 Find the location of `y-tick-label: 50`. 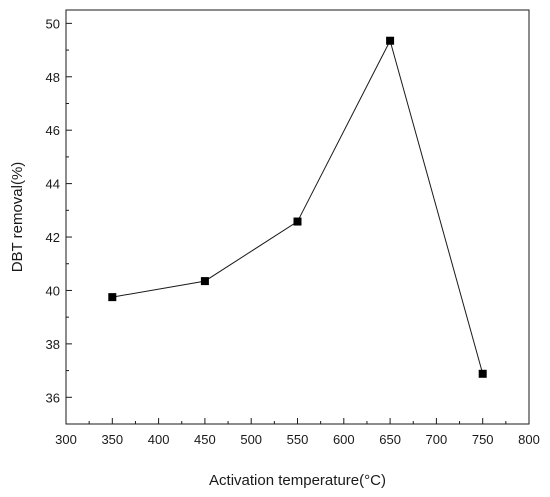

y-tick-label: 50 is located at coordinates (53, 23).